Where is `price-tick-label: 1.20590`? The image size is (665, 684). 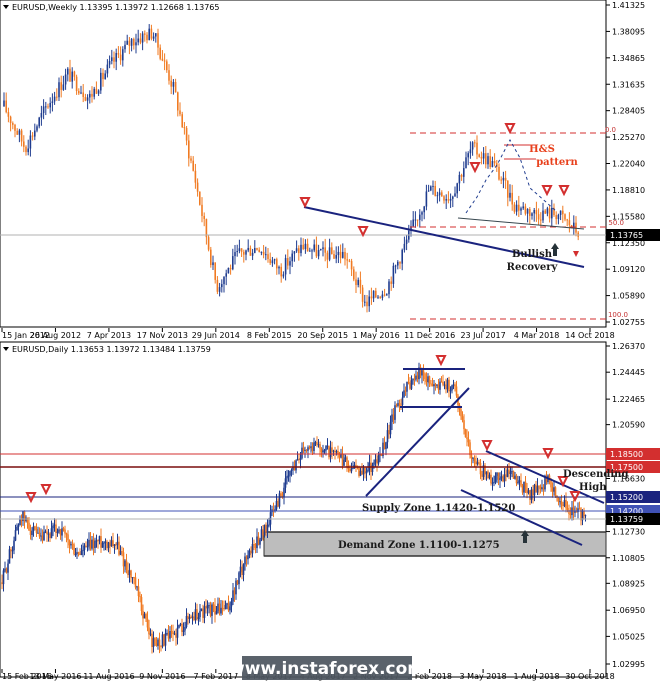
price-tick-label: 1.20590 is located at coordinates (628, 425).